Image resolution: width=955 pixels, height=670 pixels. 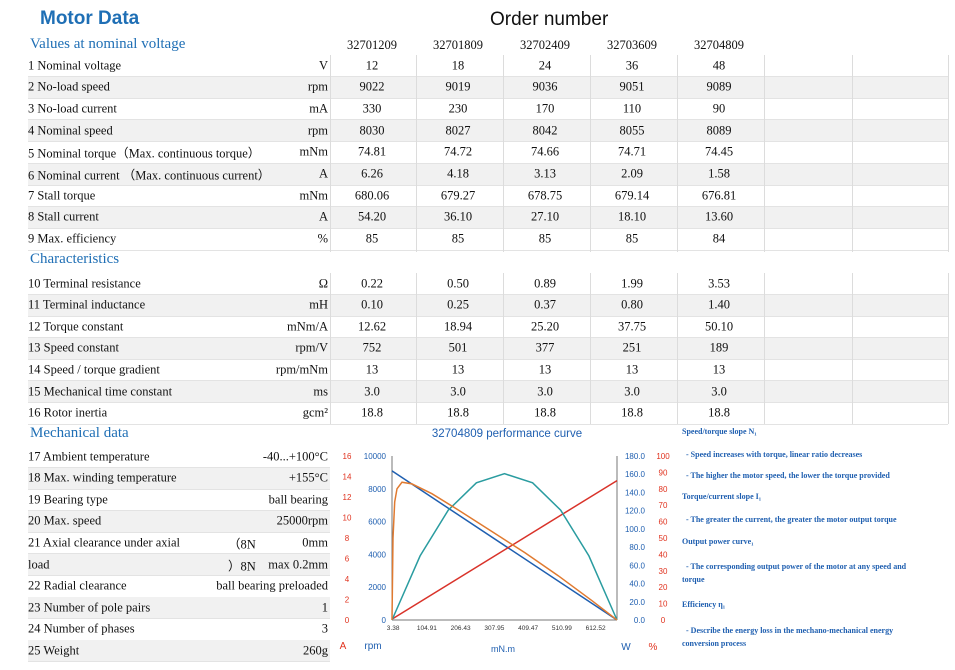 I want to click on nominal-value: 170, so click(x=545, y=108).